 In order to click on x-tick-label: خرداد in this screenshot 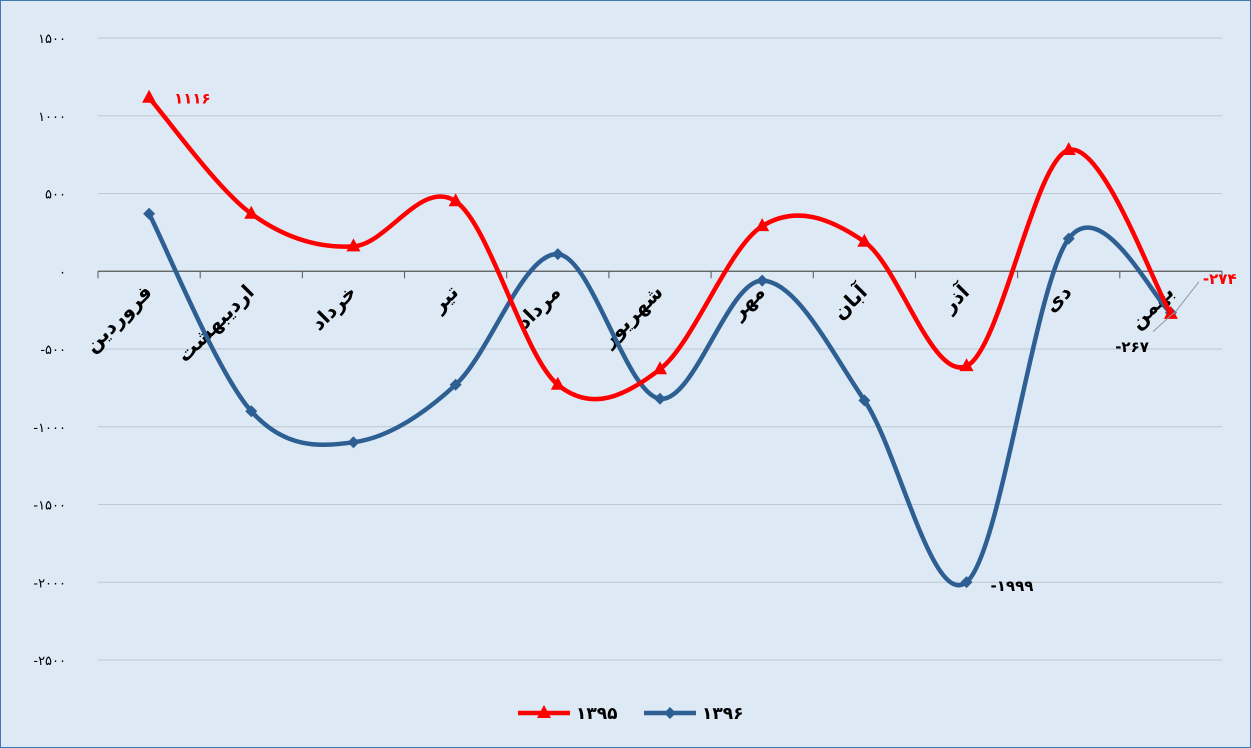, I will do `click(333, 307)`.